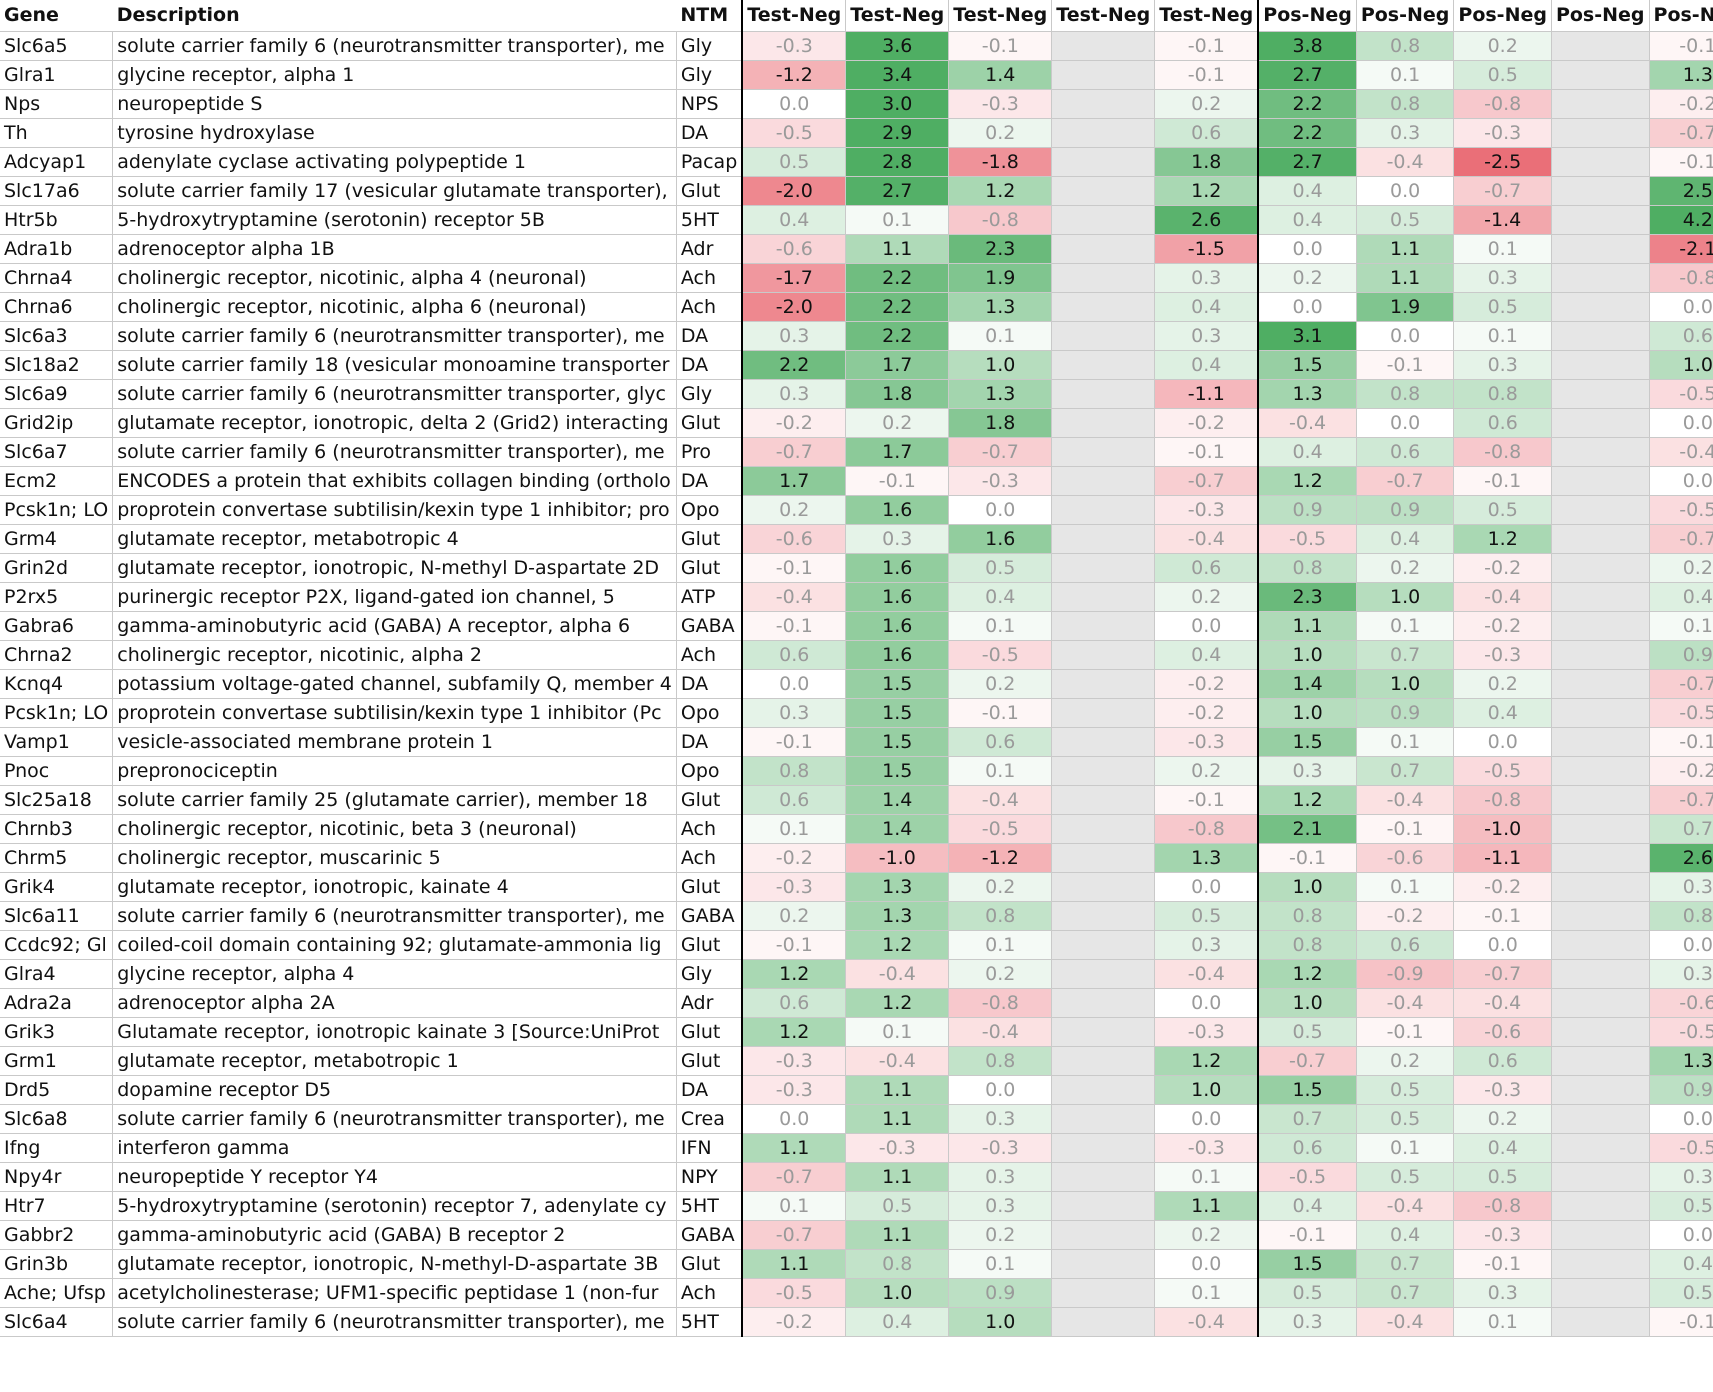 The width and height of the screenshot is (1713, 1392). I want to click on ntm-cell: DA, so click(709, 742).